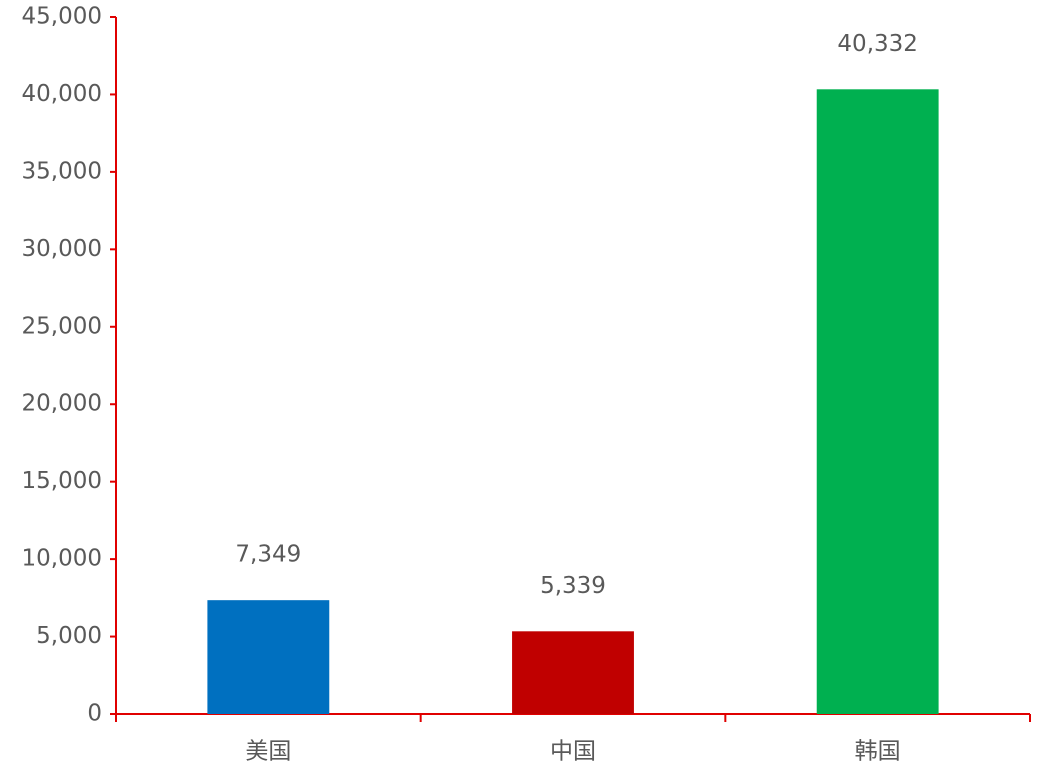 This screenshot has width=1039, height=771. I want to click on x-tick-label: 中国, so click(573, 752).